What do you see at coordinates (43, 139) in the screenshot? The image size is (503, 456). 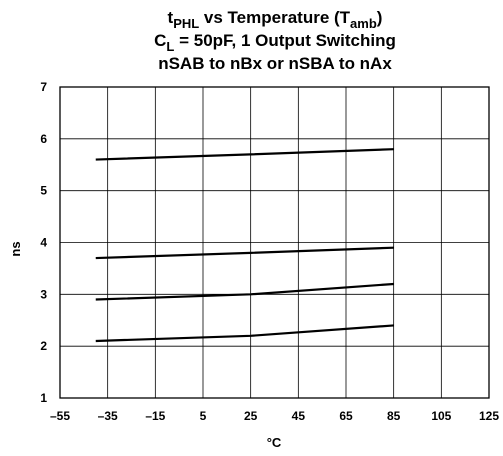 I see `y-tick-label: 6` at bounding box center [43, 139].